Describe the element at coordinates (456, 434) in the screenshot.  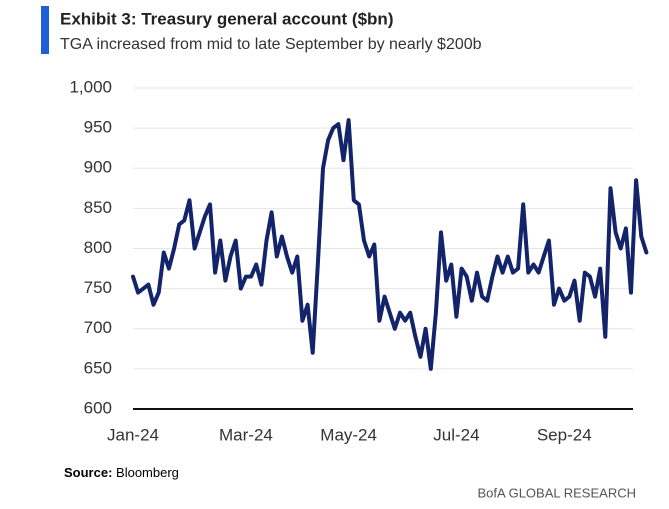
I see `x-tick-label: Jul-24` at that location.